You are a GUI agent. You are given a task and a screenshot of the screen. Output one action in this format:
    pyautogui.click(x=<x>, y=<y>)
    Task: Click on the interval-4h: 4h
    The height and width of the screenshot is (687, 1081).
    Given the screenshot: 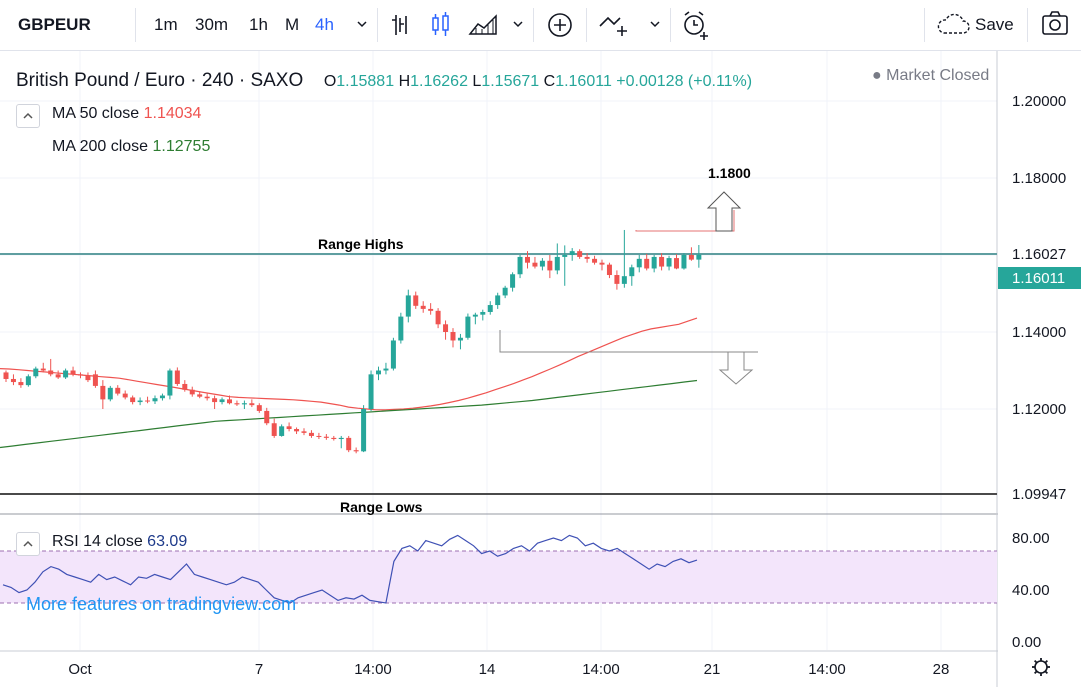 What is the action you would take?
    pyautogui.click(x=324, y=24)
    